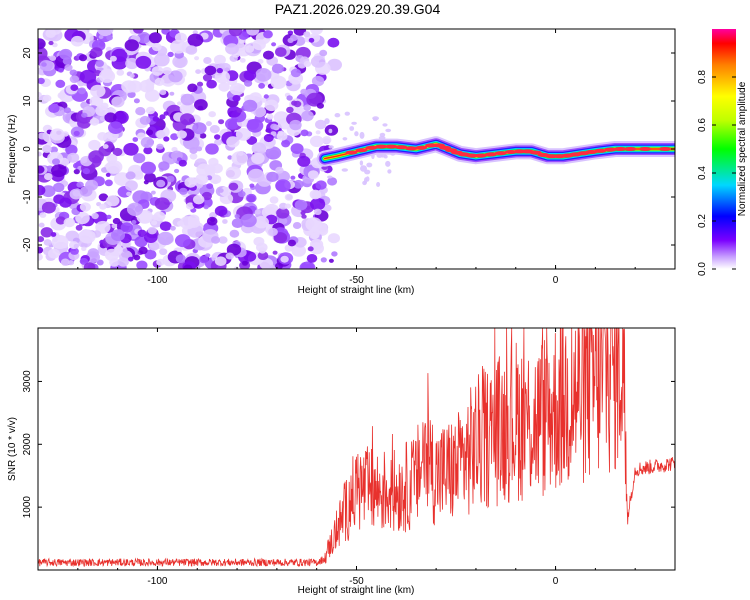 Image resolution: width=750 pixels, height=600 pixels. Describe the element at coordinates (702, 77) in the screenshot. I see `colorbar-tick-label: 0.8` at that location.